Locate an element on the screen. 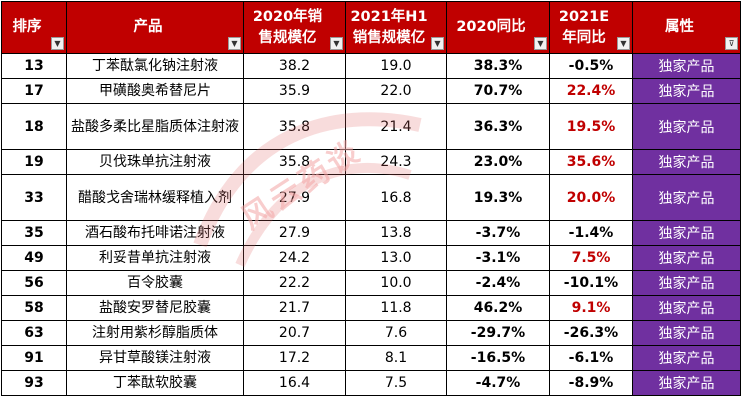  cell-sales-2021h1: 13.8 is located at coordinates (396, 233).